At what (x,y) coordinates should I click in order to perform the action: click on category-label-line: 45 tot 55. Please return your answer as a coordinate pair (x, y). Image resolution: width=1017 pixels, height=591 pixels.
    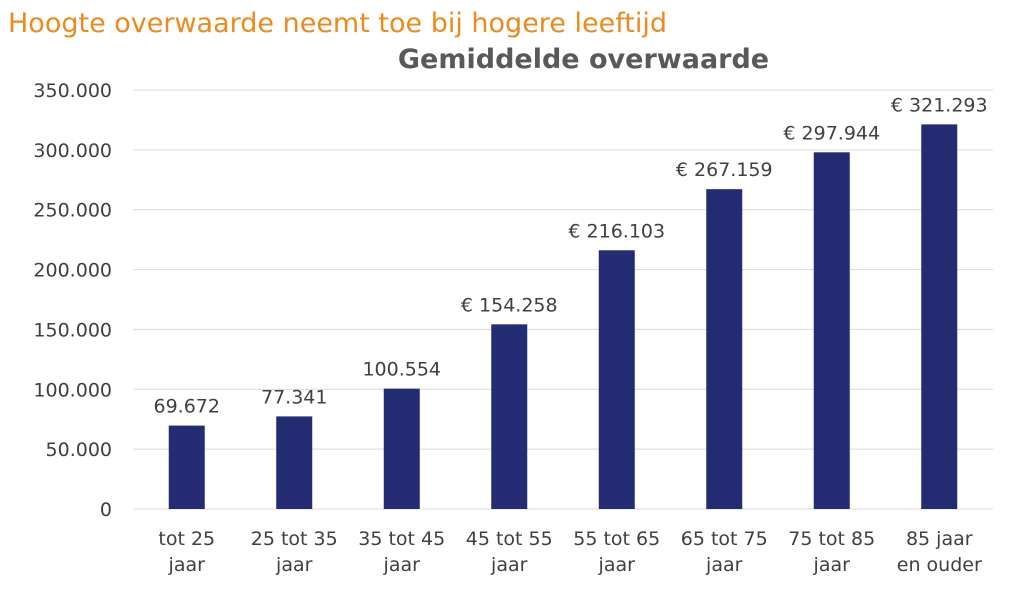
    Looking at the image, I should click on (509, 539).